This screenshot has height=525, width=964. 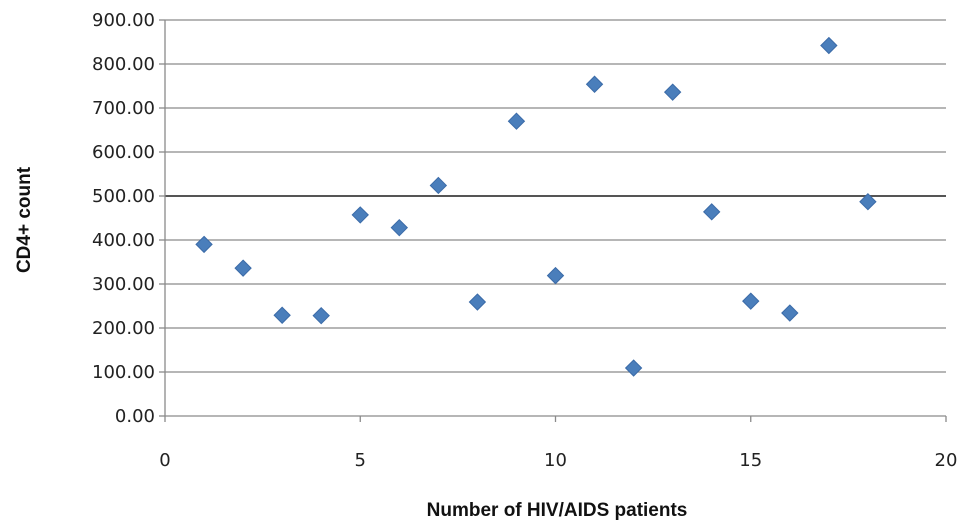 I want to click on x-tick-label-3: 15, so click(x=750, y=460).